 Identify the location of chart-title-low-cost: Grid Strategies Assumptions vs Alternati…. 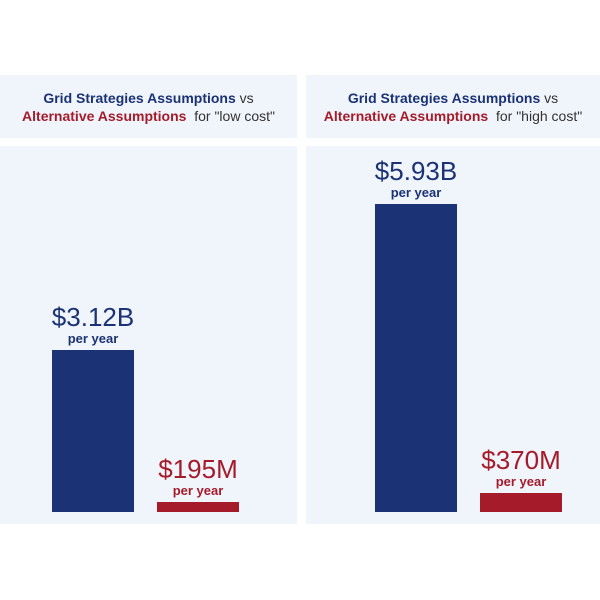
(148, 106).